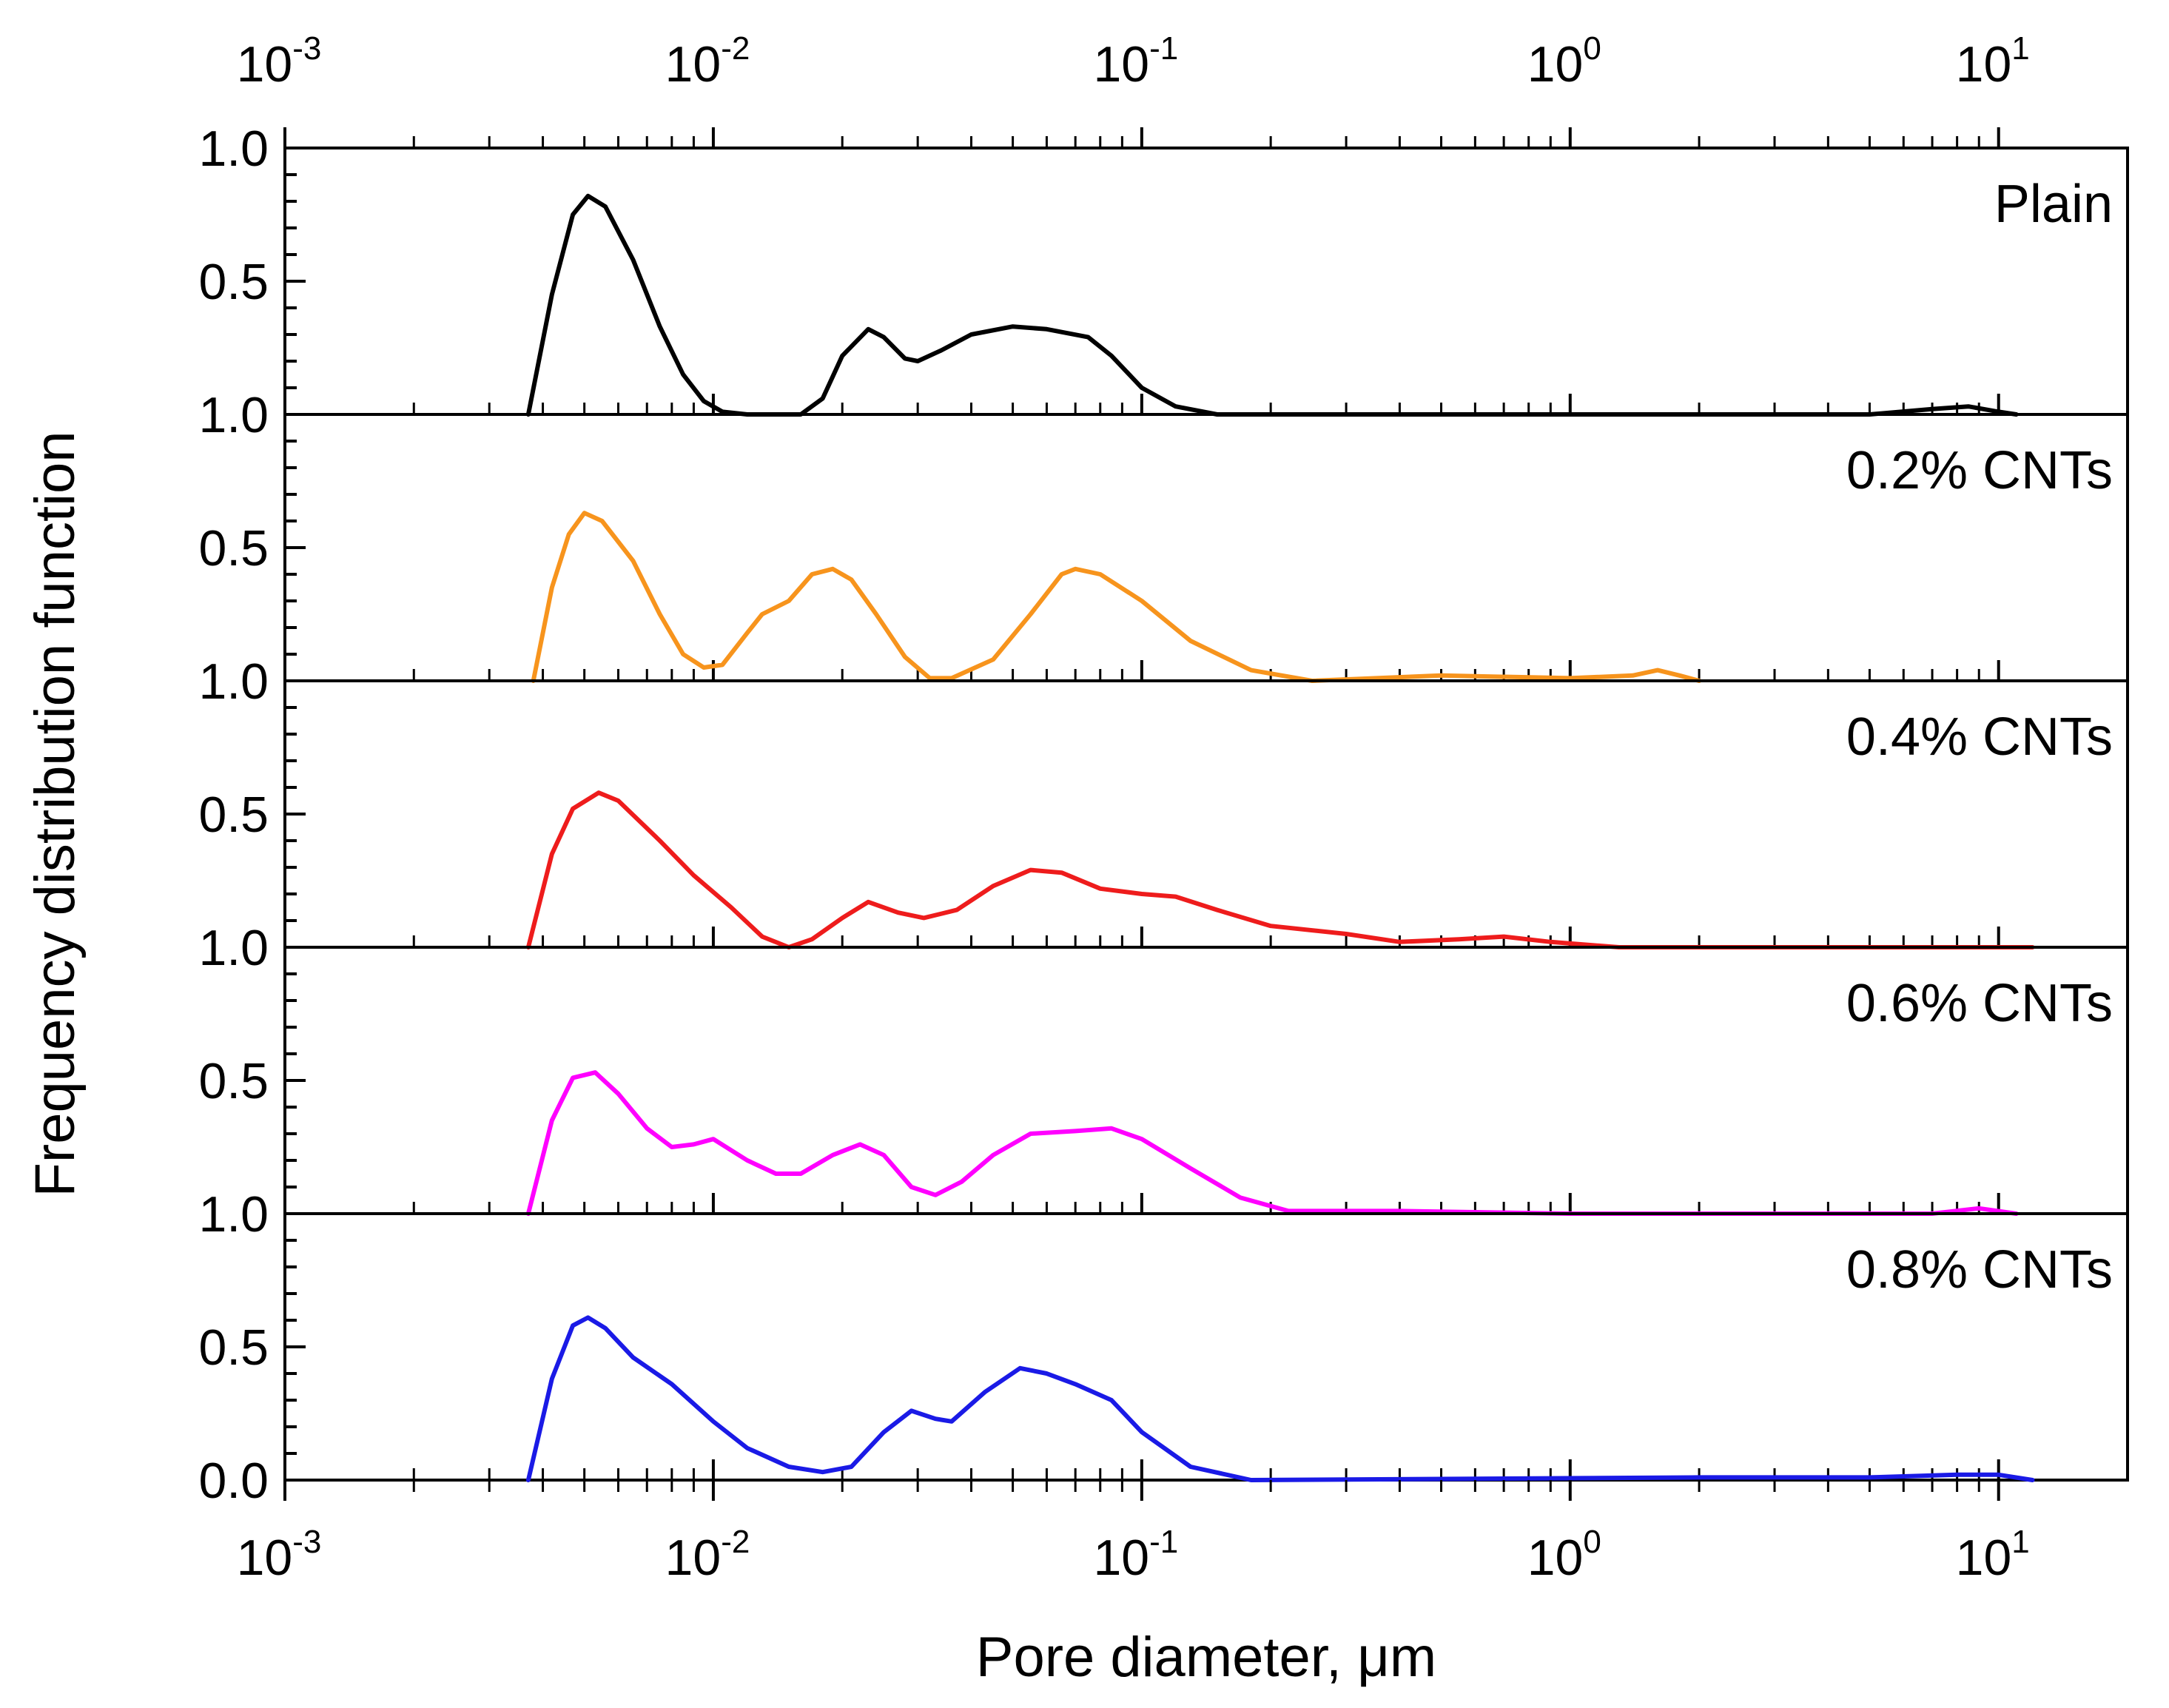 The width and height of the screenshot is (2169, 1708). What do you see at coordinates (1979, 1003) in the screenshot?
I see `panel-label: 0.6% CNTs` at bounding box center [1979, 1003].